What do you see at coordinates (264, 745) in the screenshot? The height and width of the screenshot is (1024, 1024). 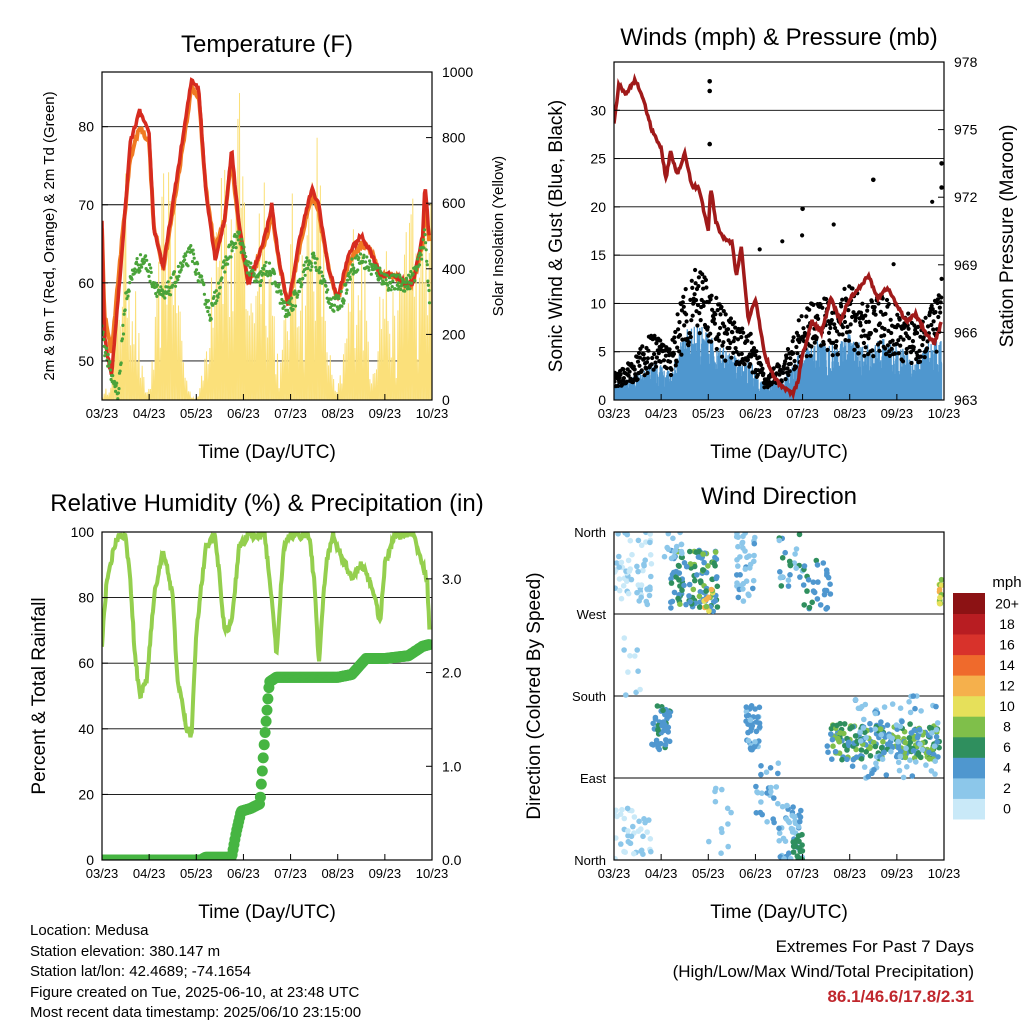 I see `precipitation-point` at bounding box center [264, 745].